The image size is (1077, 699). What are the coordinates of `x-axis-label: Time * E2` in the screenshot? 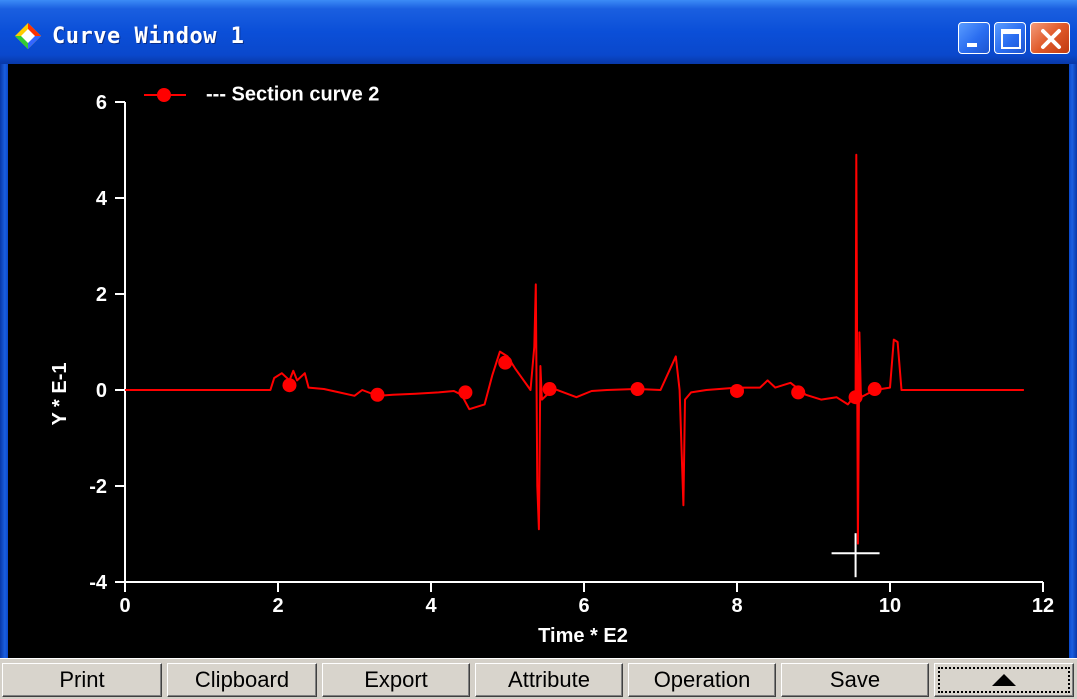 It's located at (583, 636).